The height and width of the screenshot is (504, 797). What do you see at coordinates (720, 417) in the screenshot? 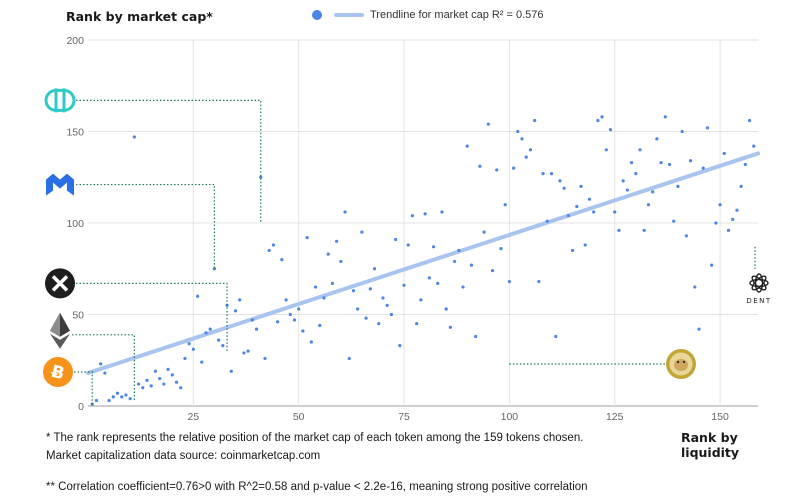
I see `x-tick-label: 150` at bounding box center [720, 417].